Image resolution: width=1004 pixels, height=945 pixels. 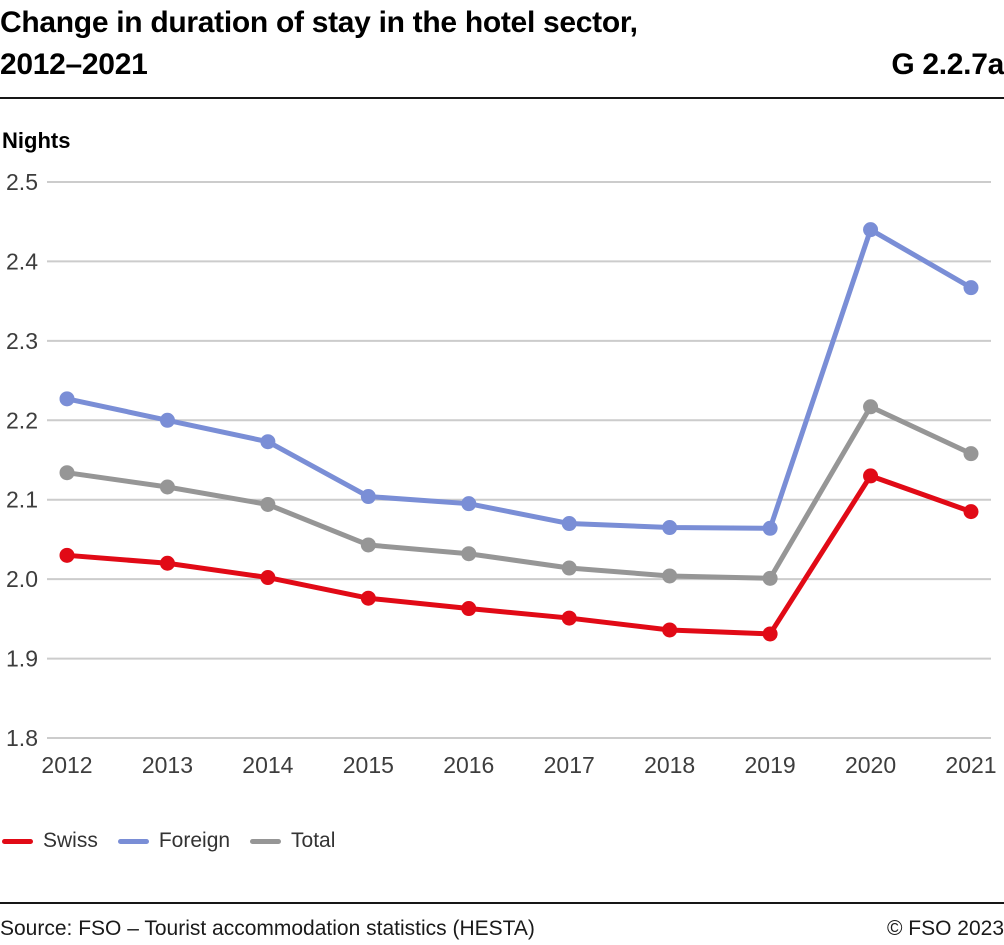 What do you see at coordinates (36, 140) in the screenshot?
I see `y-axis-unit-label: Nights` at bounding box center [36, 140].